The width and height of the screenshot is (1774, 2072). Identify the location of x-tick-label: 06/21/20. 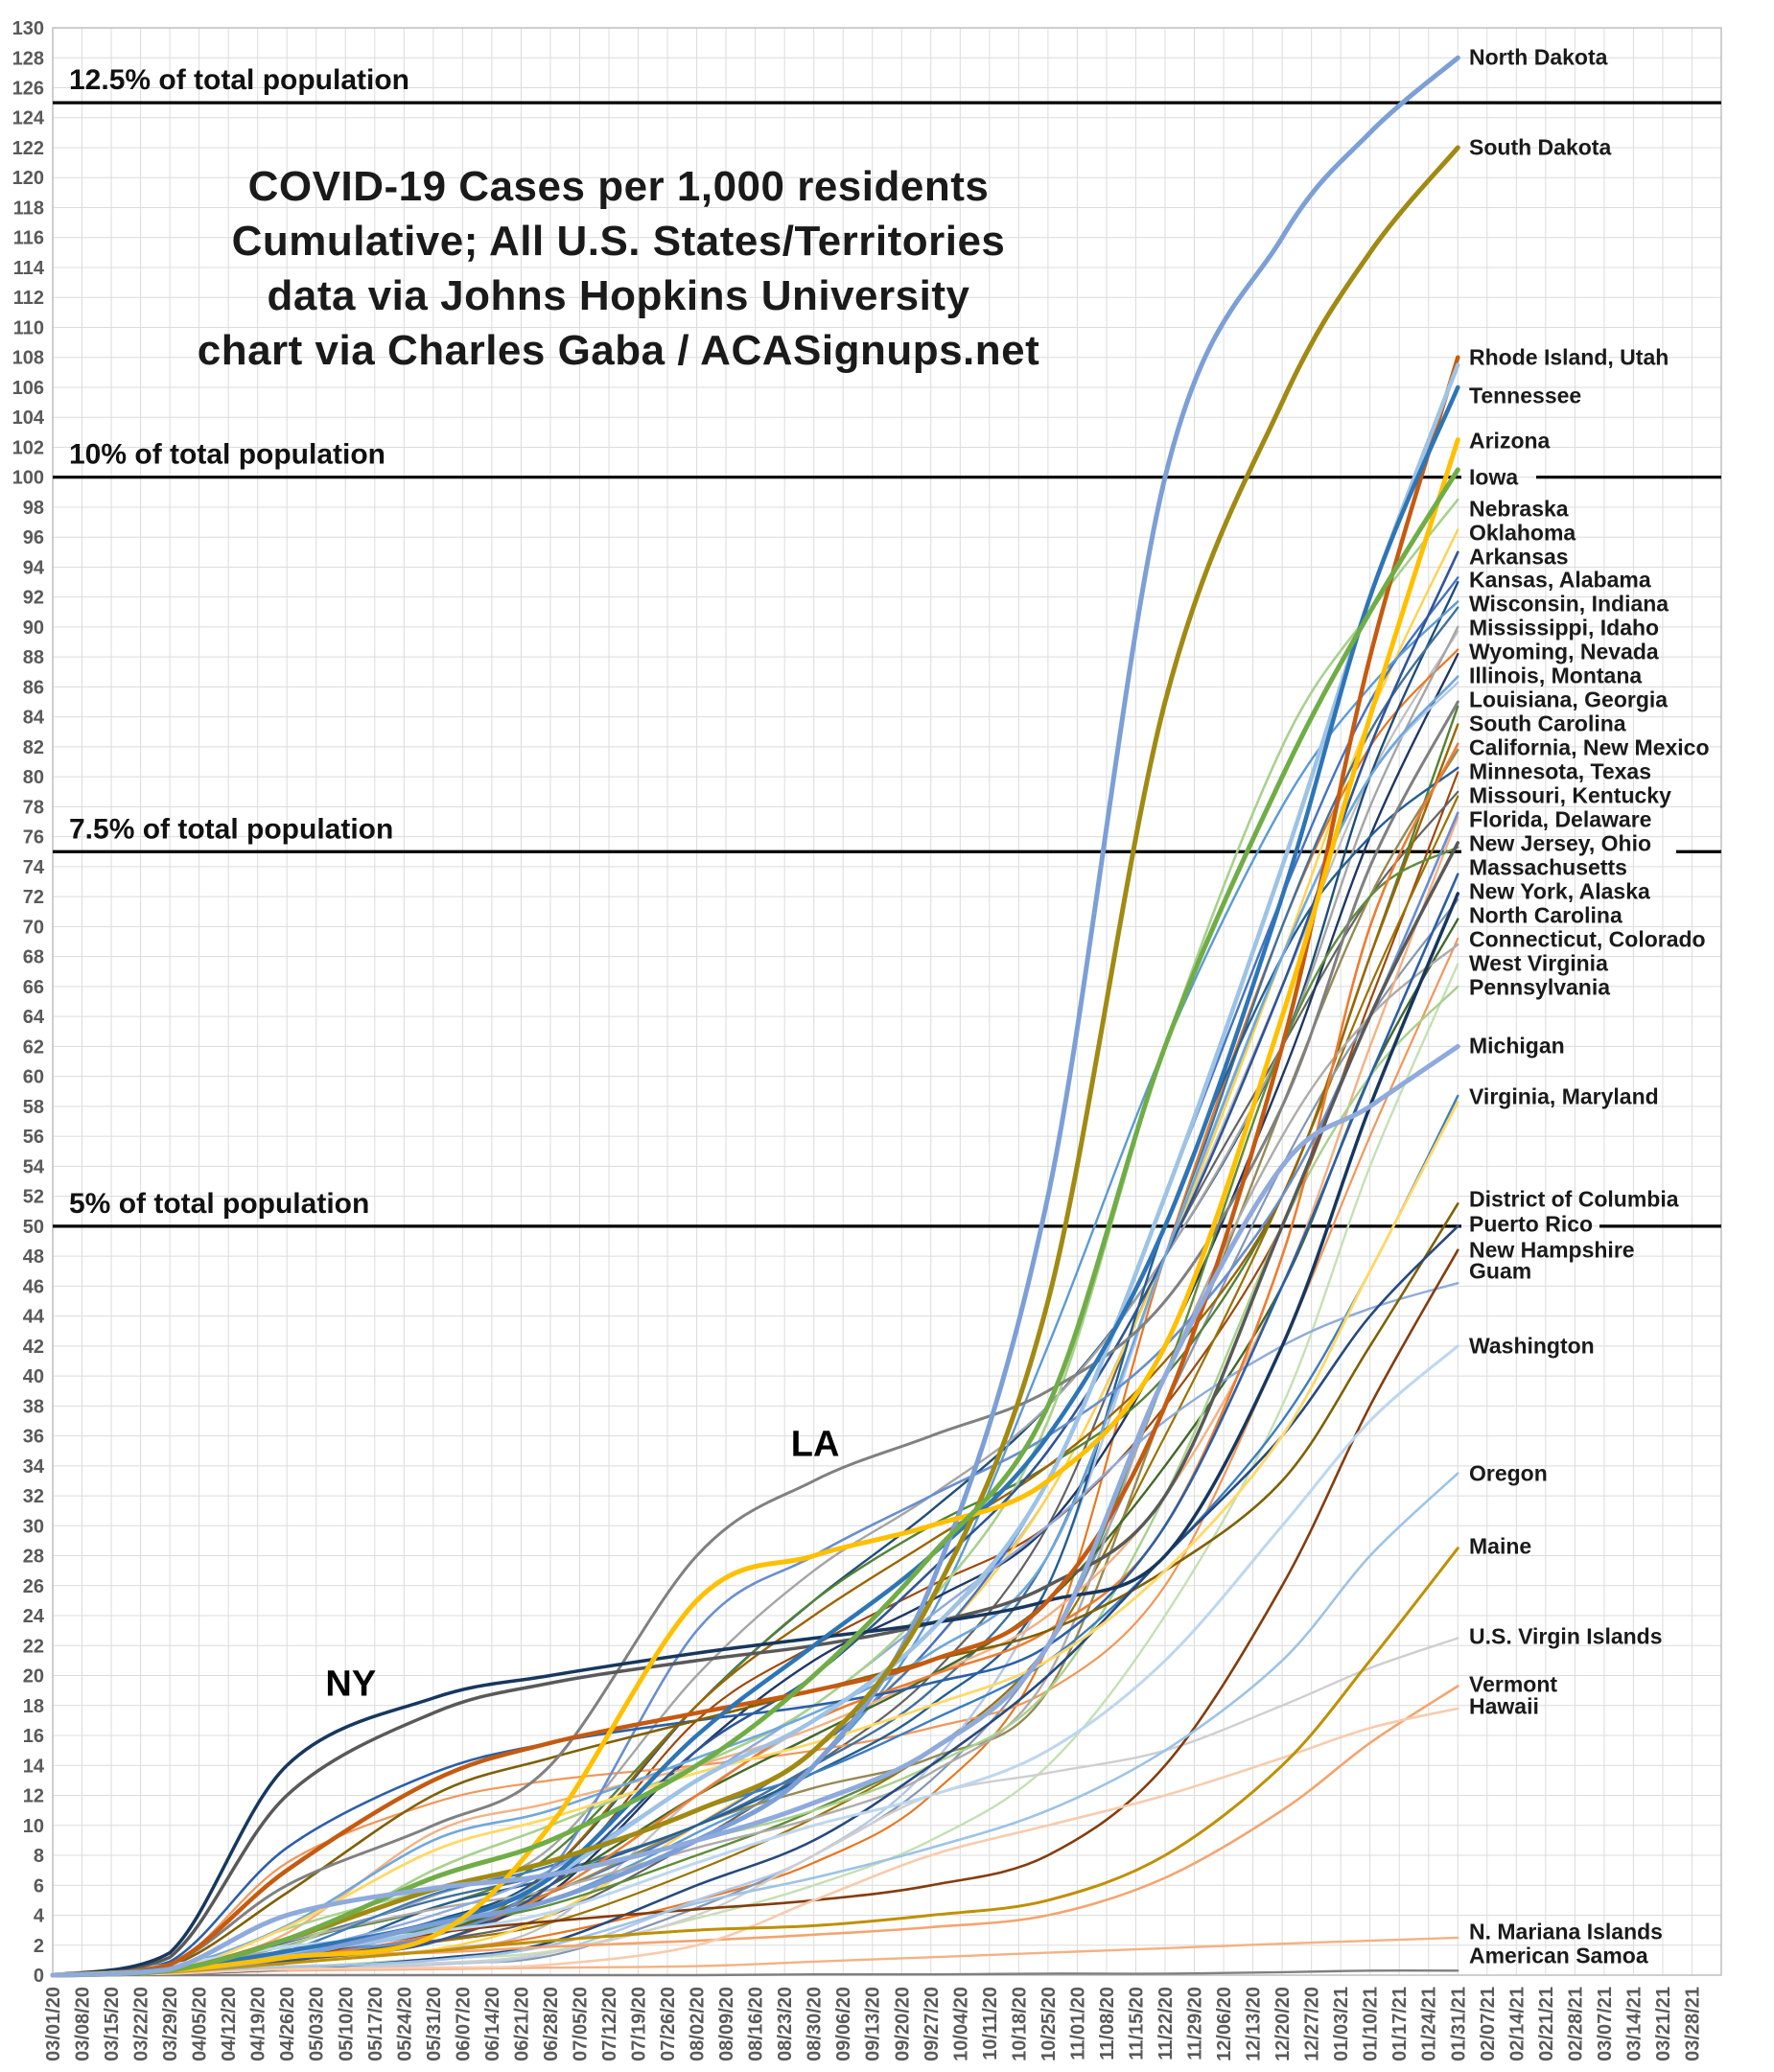
(521, 2024).